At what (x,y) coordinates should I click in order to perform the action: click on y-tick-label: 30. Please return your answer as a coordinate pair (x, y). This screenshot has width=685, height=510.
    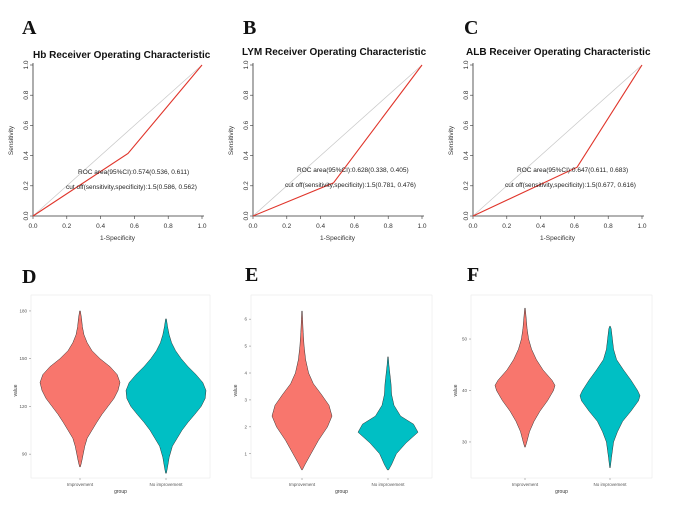
    Looking at the image, I should click on (465, 441).